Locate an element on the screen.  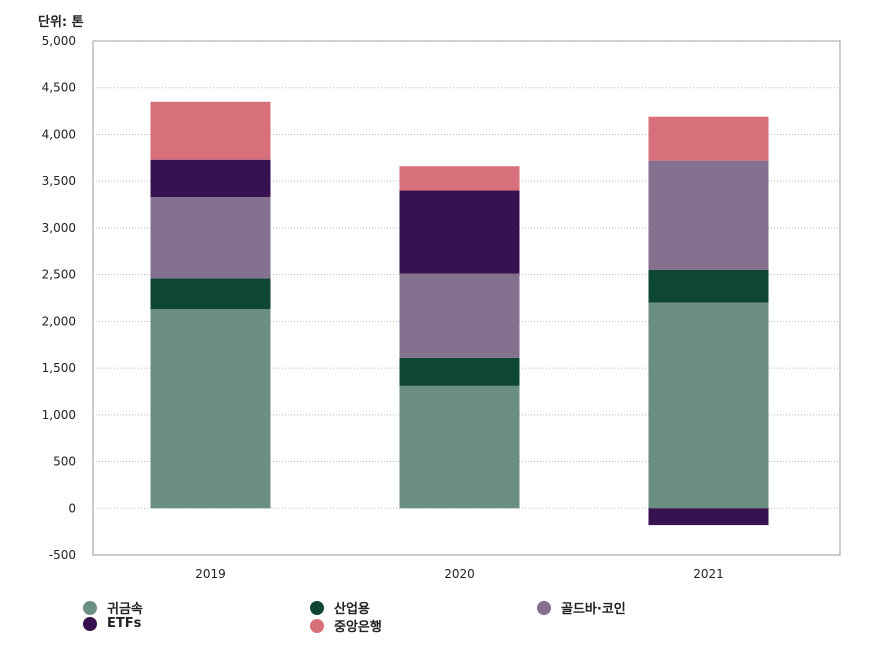
y-tick-label: 2,000 is located at coordinates (59, 321).